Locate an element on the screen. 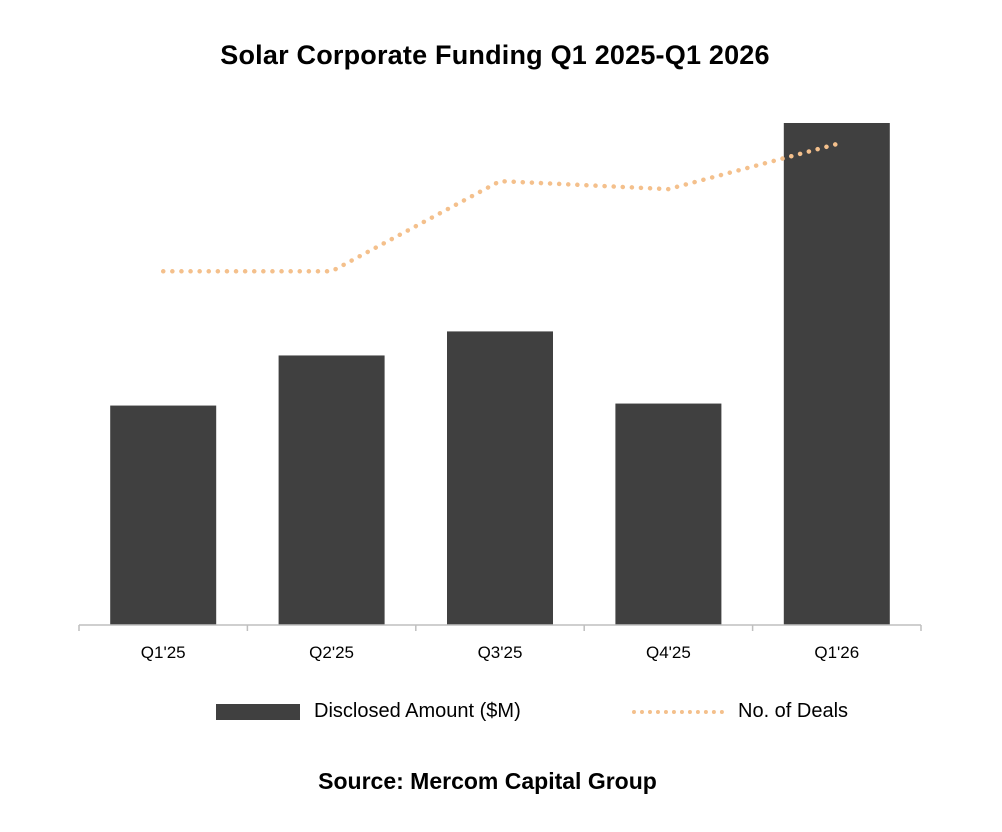  legend-label-no-of-deals: No. of Deals is located at coordinates (793, 711).